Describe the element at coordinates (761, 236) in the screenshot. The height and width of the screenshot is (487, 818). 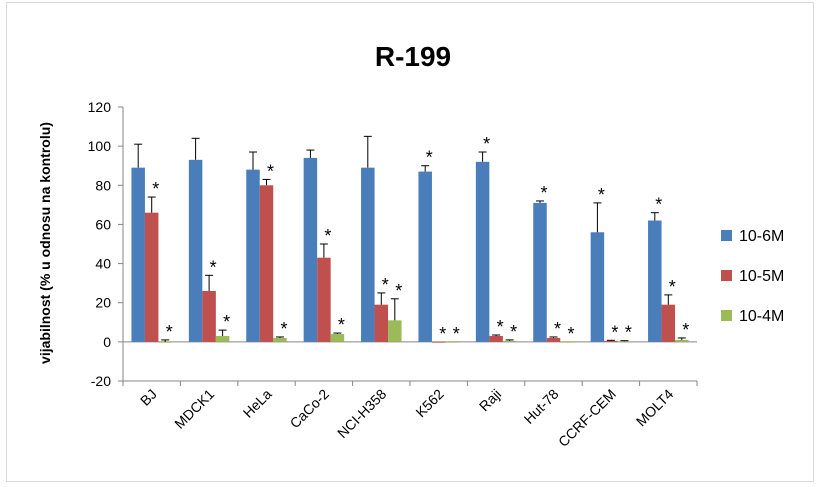
I see `legend-label: 10-6M` at that location.